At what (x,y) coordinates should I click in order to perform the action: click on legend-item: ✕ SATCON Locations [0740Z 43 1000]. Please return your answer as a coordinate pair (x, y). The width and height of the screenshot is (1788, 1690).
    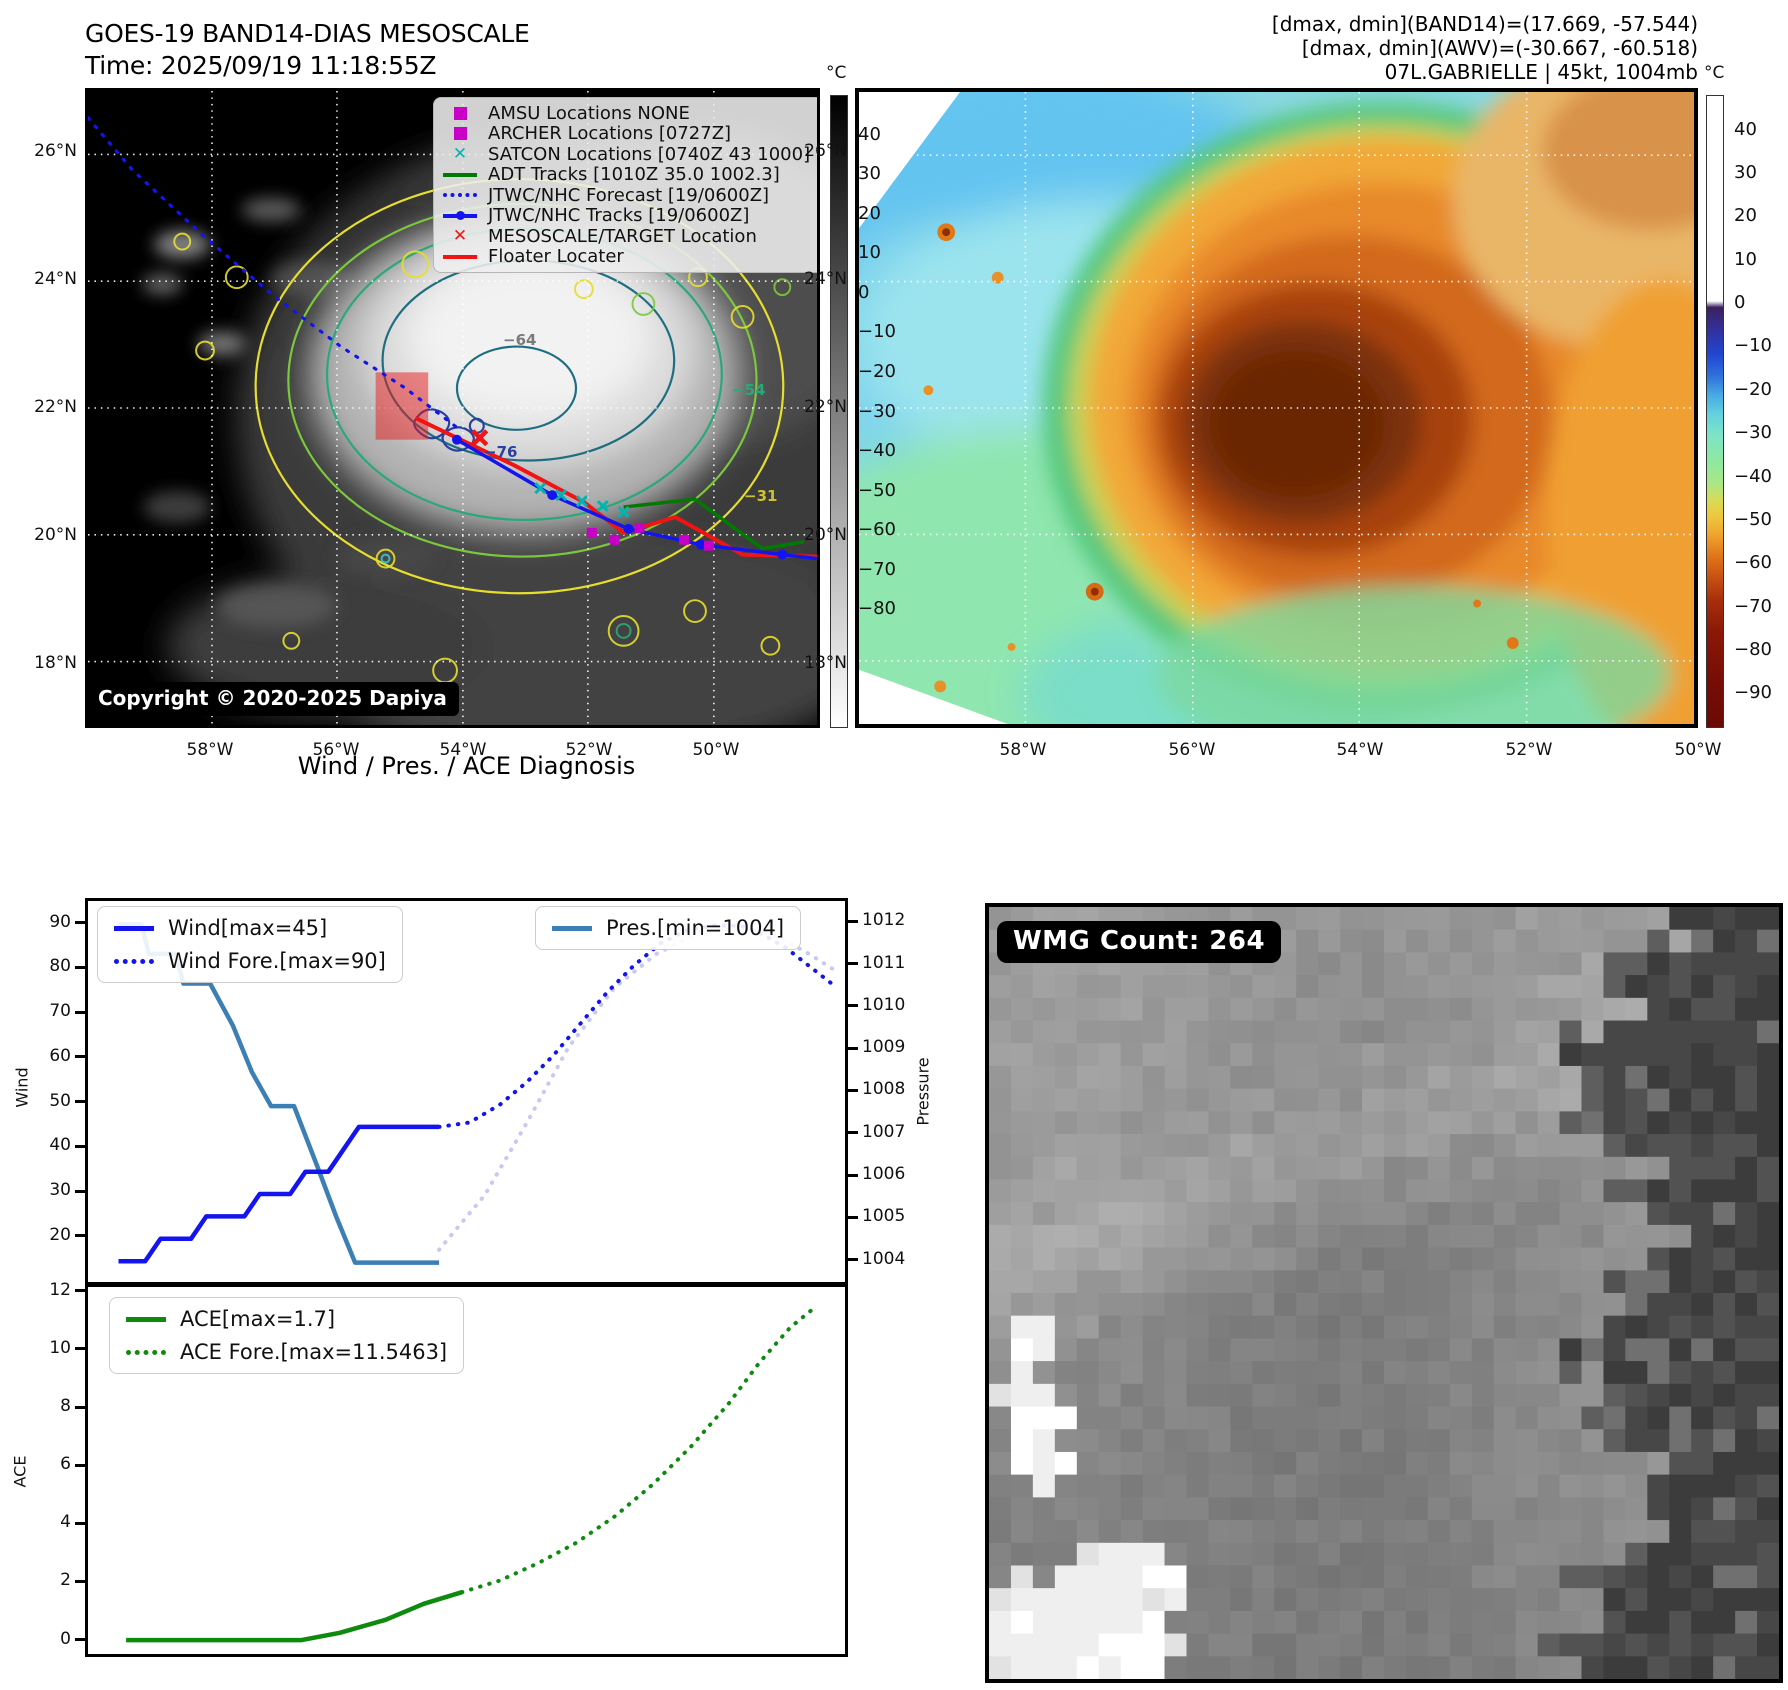
    Looking at the image, I should click on (629, 154).